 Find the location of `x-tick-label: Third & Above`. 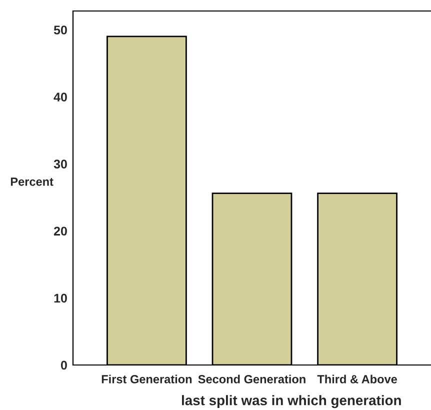

x-tick-label: Third & Above is located at coordinates (357, 379).